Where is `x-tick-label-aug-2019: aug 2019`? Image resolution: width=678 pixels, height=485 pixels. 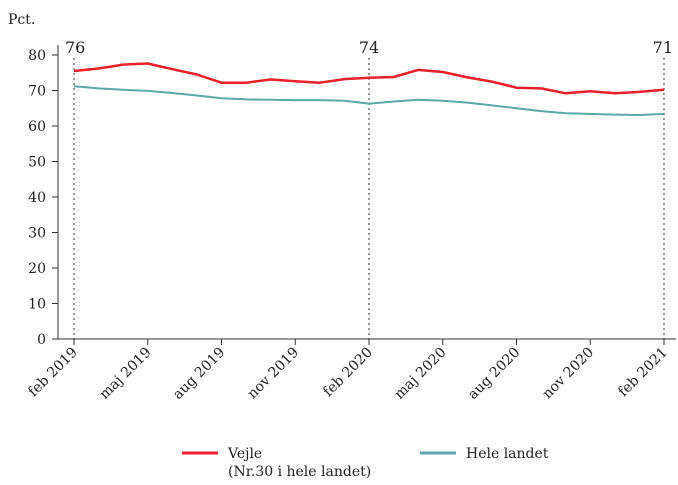
x-tick-label-aug-2019: aug 2019 is located at coordinates (199, 374).